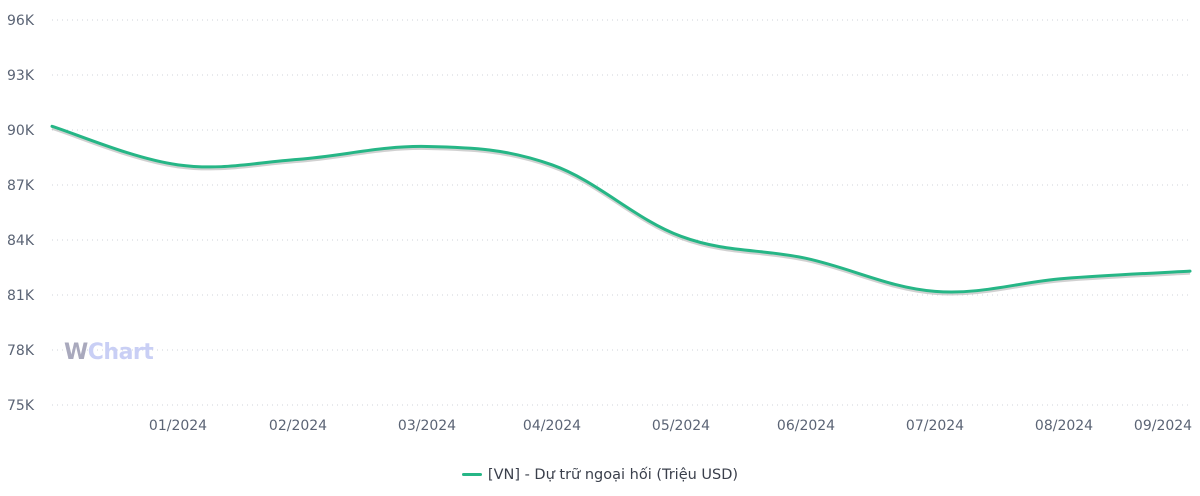  I want to click on x-tick-label: 03/2024, so click(427, 426).